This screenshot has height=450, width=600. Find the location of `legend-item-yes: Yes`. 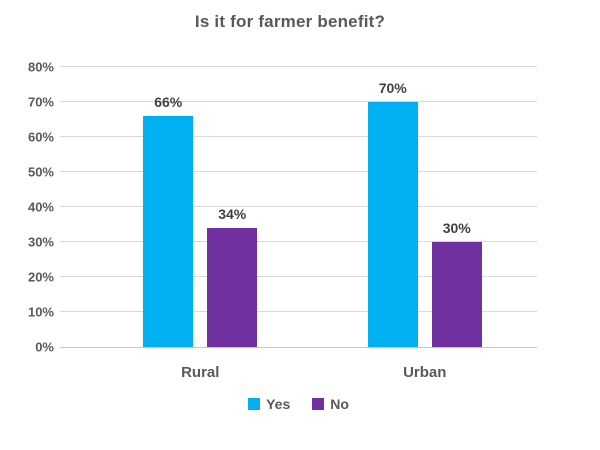

legend-item-yes: Yes is located at coordinates (269, 404).